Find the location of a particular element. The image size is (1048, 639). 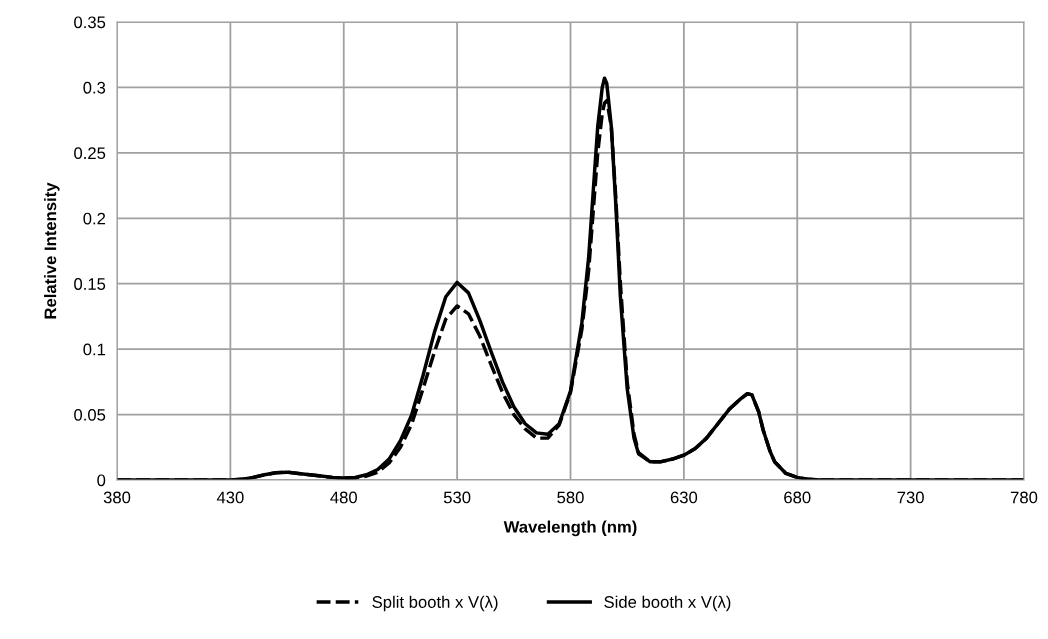

y-tick-label: 0.1 is located at coordinates (94, 349).